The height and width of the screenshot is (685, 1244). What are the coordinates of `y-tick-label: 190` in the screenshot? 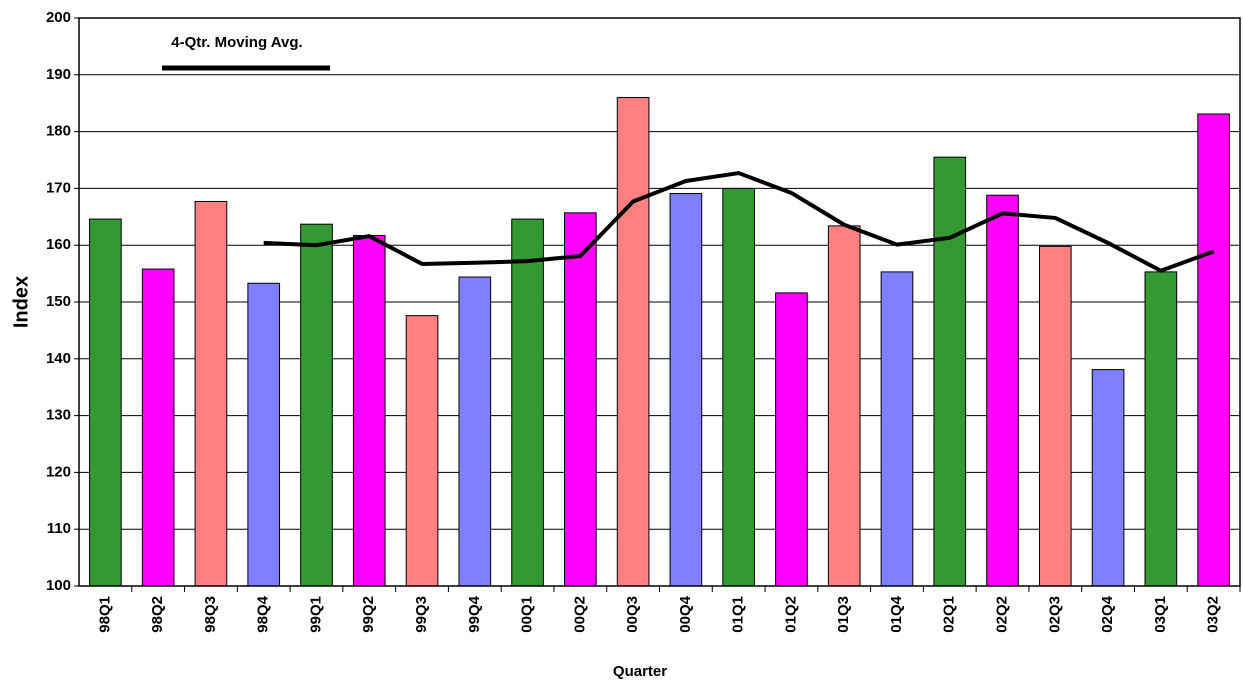 It's located at (58, 74).